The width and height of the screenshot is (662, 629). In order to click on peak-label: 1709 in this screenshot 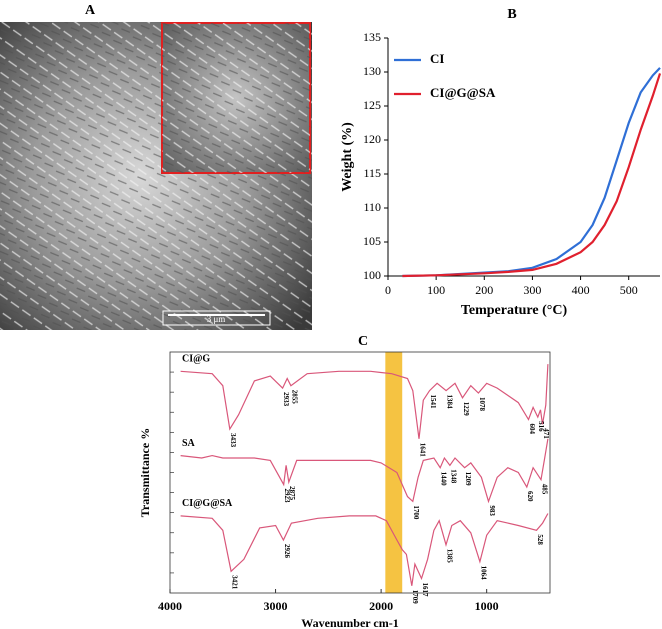, I will do `click(415, 597)`.